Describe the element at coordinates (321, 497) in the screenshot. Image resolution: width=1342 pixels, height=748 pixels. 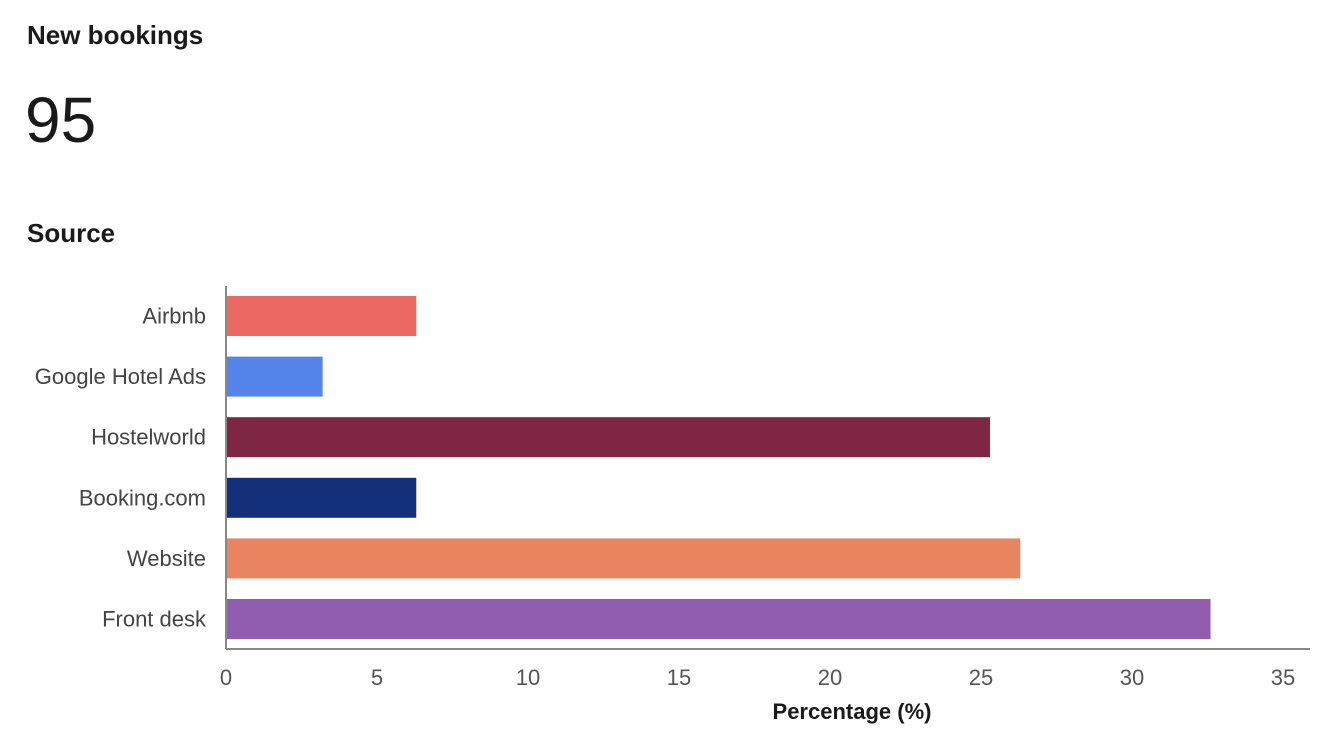
I see `bar-booking-com` at that location.